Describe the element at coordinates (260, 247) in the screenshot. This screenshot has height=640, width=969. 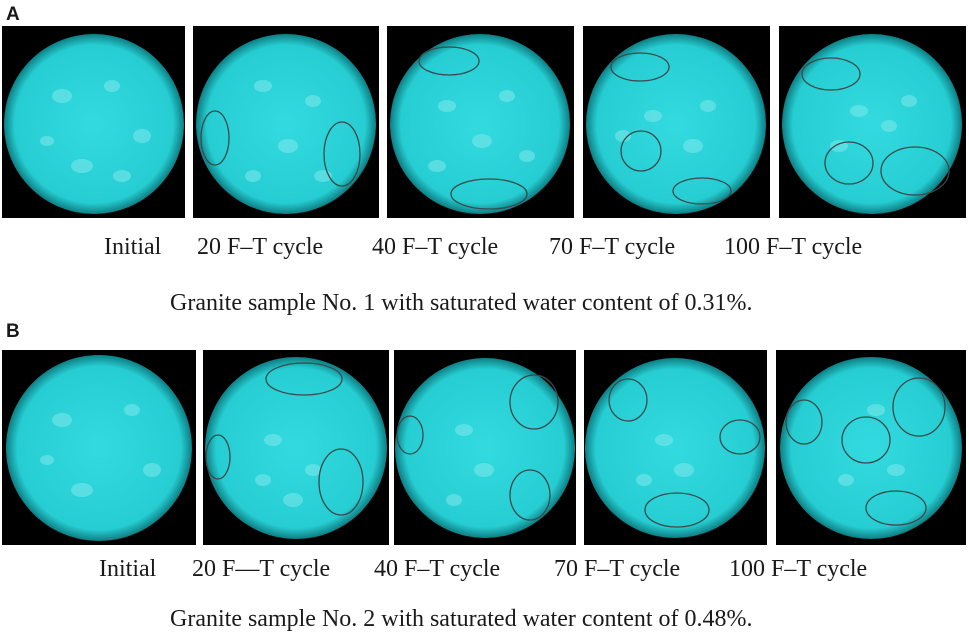
I see `panel-a-label-20: 20 F–T cycle` at that location.